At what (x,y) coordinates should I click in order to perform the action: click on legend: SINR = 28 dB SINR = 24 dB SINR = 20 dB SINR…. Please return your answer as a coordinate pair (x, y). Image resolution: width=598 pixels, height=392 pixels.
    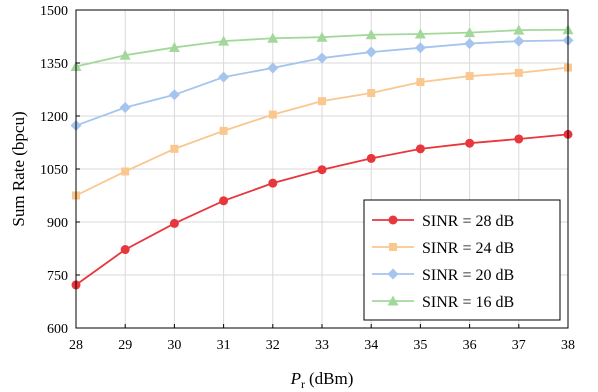
    Looking at the image, I should click on (462, 260).